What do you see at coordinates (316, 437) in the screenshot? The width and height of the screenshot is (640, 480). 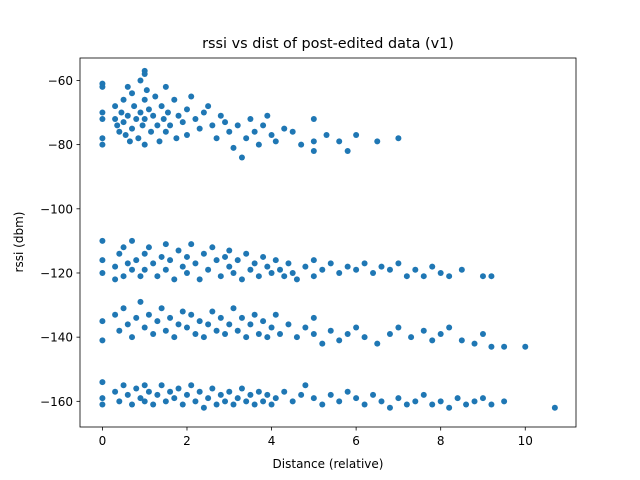 I see `x-axis: 0 2 4 6 8 10` at bounding box center [316, 437].